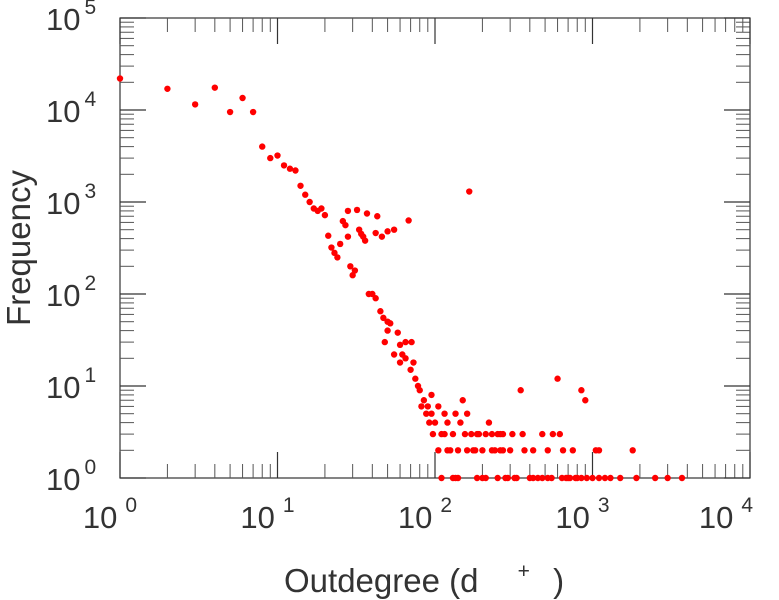  Describe the element at coordinates (90, 283) in the screenshot. I see `y-tick-label-exponent: 2` at that location.